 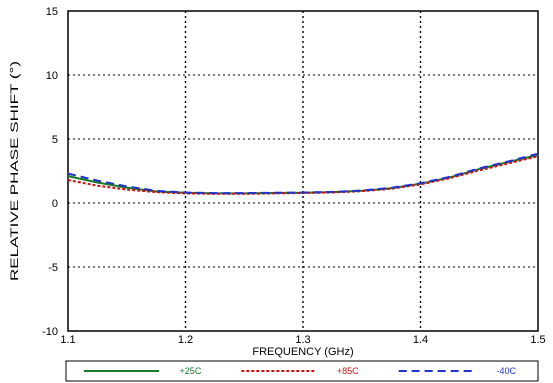 What do you see at coordinates (52, 12) in the screenshot?
I see `y-tick-label: 15` at bounding box center [52, 12].